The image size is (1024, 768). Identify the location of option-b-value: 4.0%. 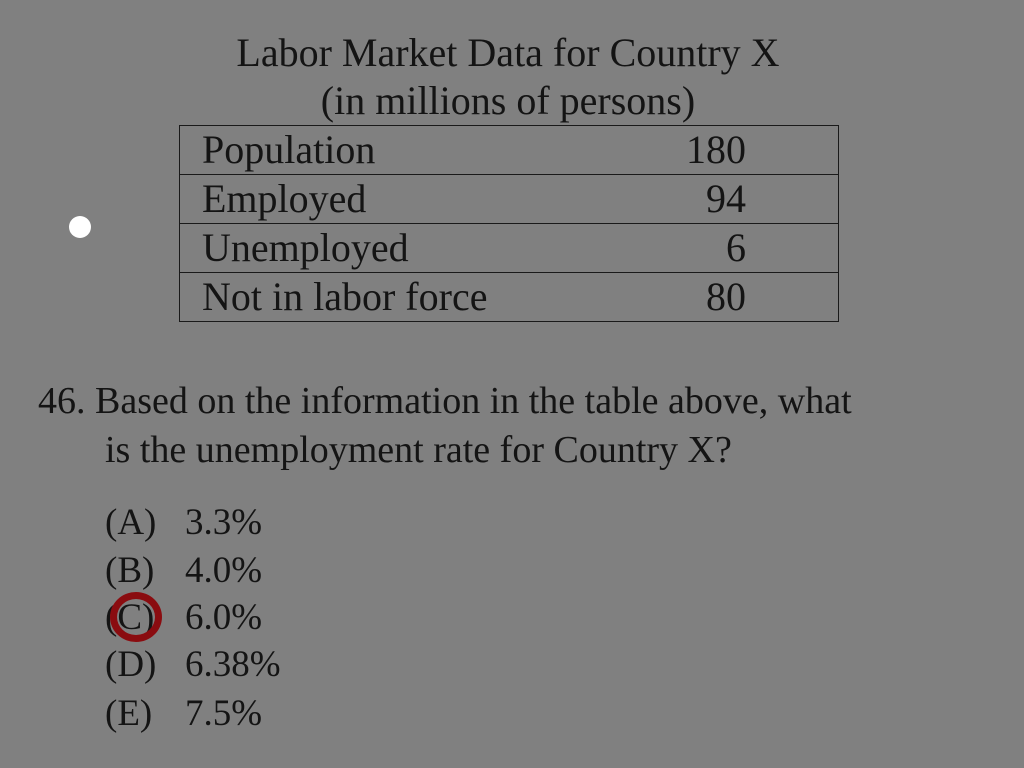
(224, 570).